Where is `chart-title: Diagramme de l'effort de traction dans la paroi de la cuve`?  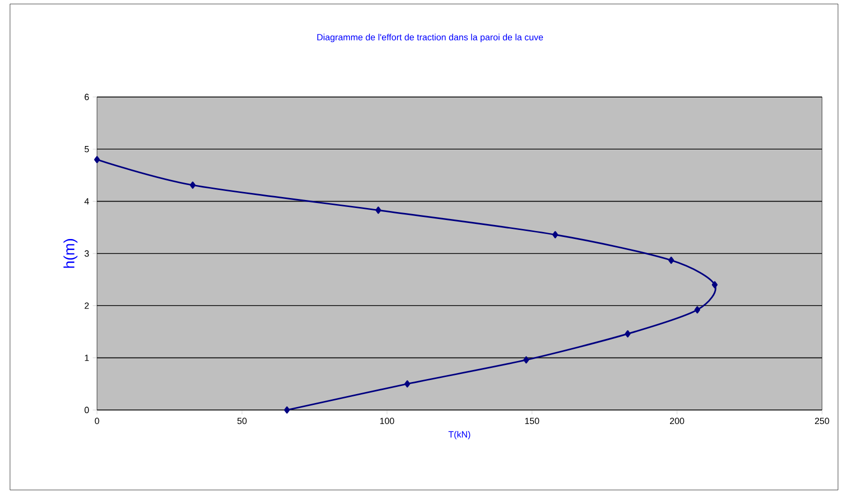 chart-title: Diagramme de l'effort de traction dans la paroi de la cuve is located at coordinates (430, 38).